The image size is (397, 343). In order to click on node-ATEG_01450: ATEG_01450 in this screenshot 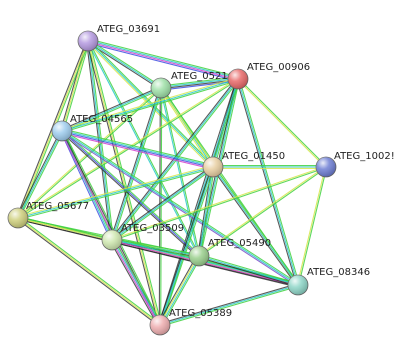, I will do `click(243, 164)`.